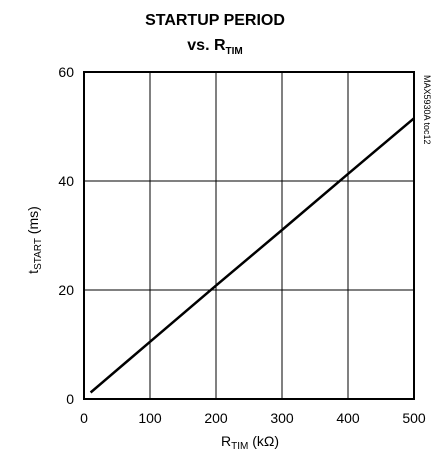 Image resolution: width=431 pixels, height=457 pixels. What do you see at coordinates (263, 441) in the screenshot?
I see `x-axis-label-unit: (kΩ)` at bounding box center [263, 441].